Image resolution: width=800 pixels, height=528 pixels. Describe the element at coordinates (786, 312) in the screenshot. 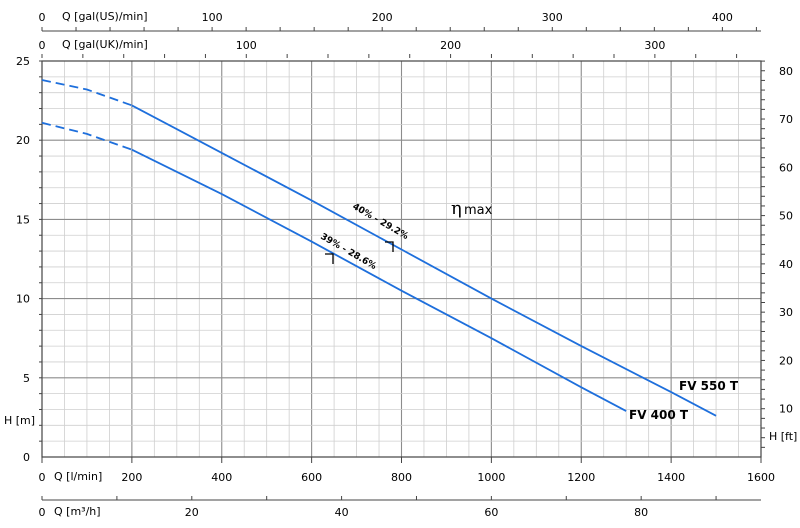

I see `y-ft-tick-label: 30` at that location.